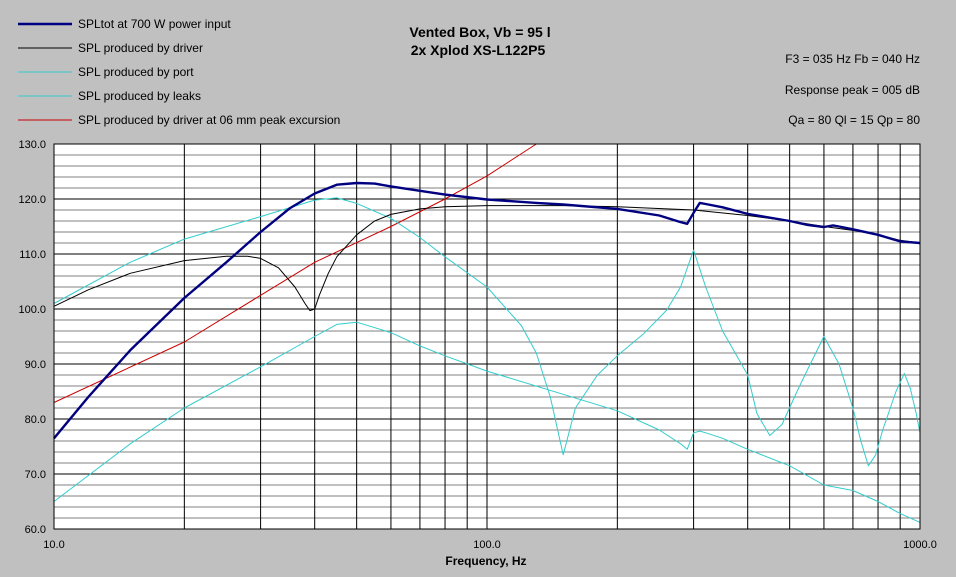  What do you see at coordinates (479, 32) in the screenshot?
I see `chart-title: Vented Box, Vb = 95 l` at bounding box center [479, 32].